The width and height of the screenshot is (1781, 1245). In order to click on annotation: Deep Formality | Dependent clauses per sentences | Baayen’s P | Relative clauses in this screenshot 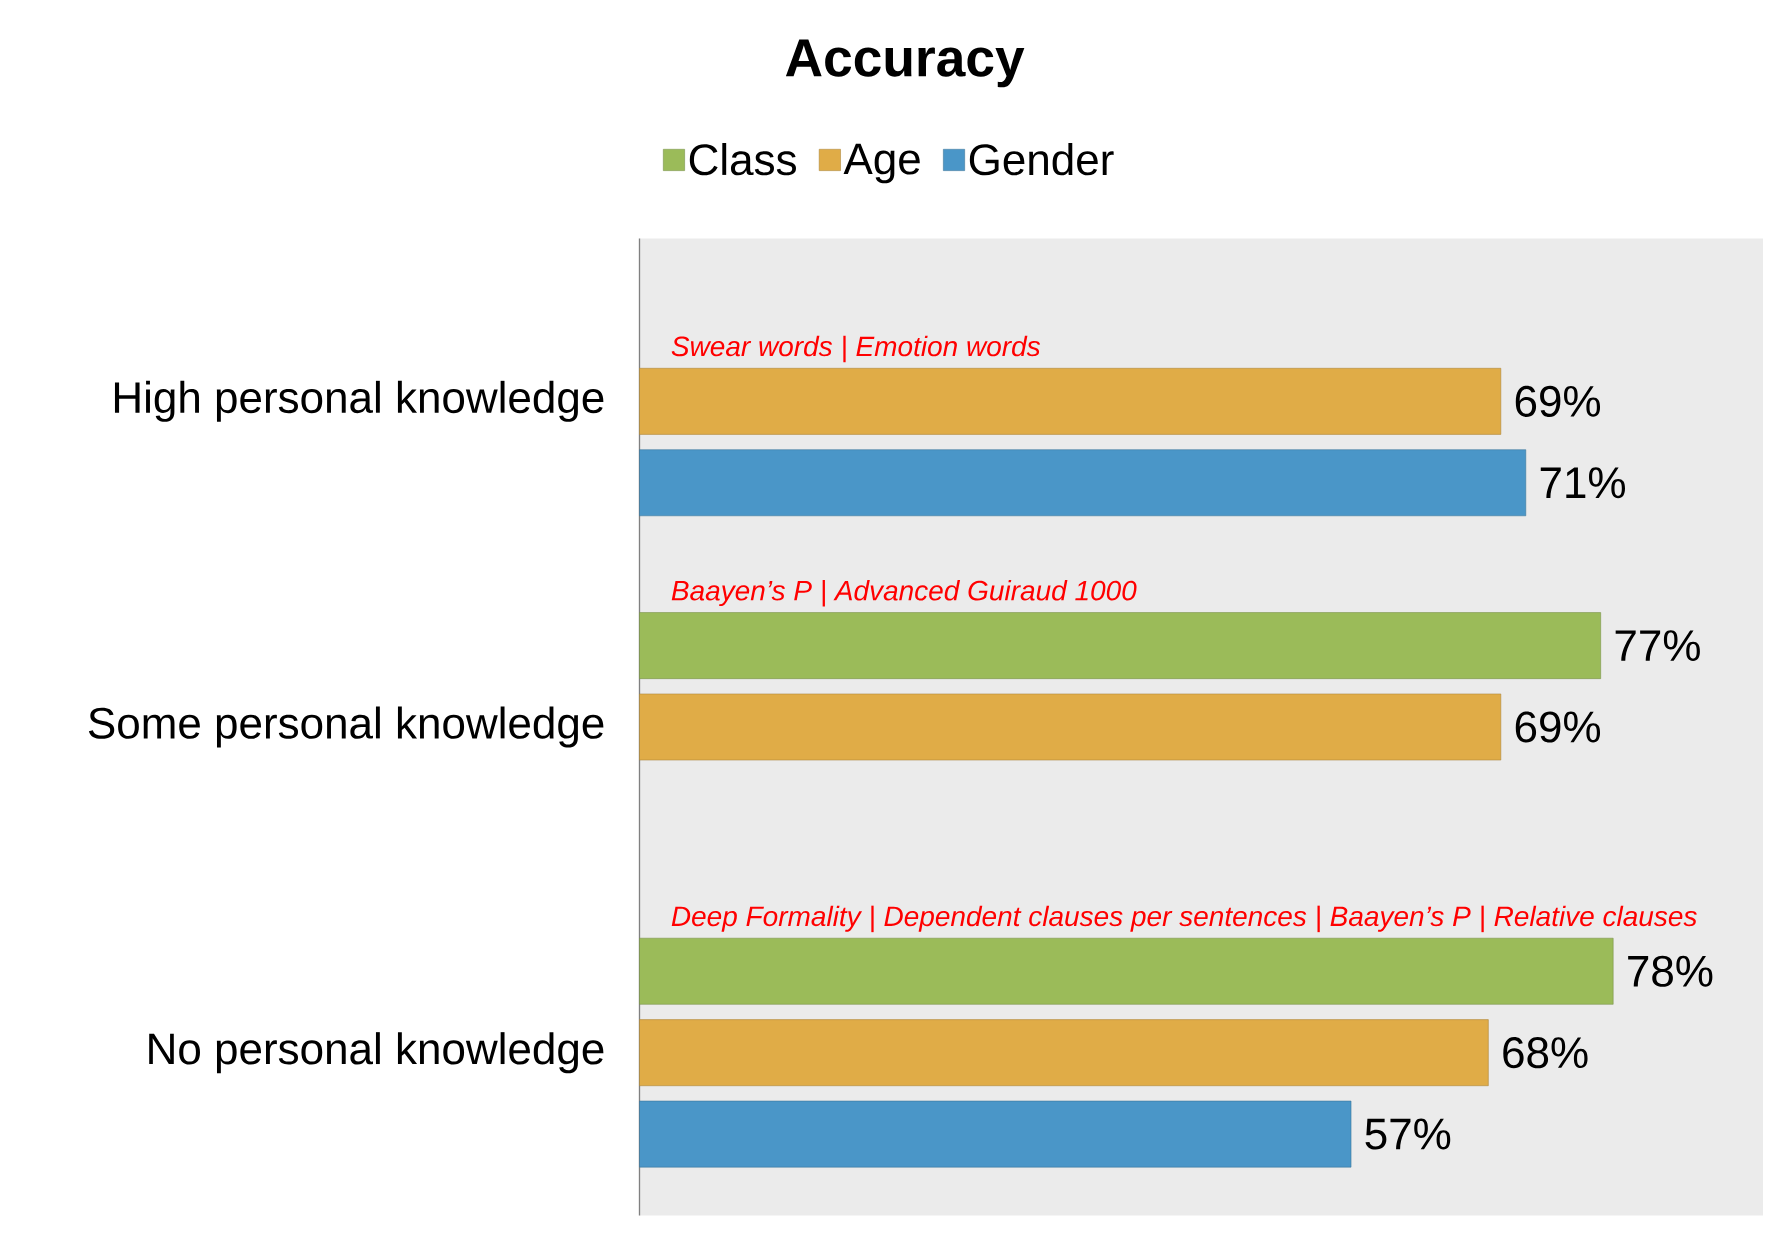, I will do `click(1184, 919)`.